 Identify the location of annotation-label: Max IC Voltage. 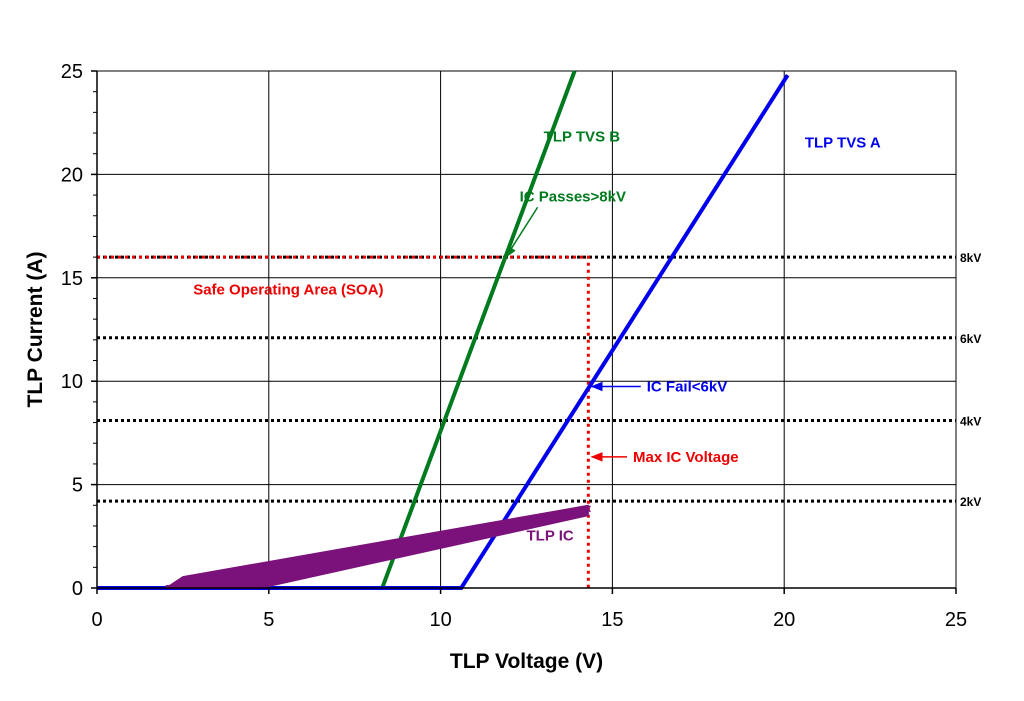
(686, 457).